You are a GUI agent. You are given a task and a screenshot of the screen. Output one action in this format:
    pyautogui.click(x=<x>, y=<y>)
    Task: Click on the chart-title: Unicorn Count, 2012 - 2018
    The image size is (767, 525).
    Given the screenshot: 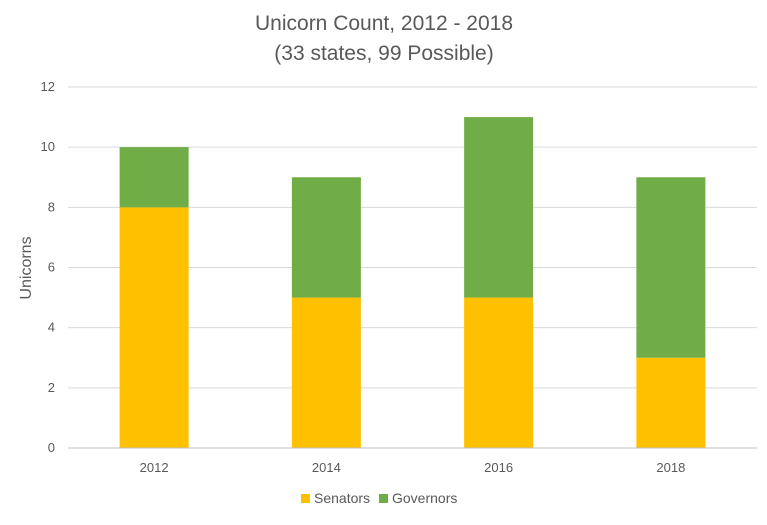 What is the action you would take?
    pyautogui.click(x=384, y=23)
    